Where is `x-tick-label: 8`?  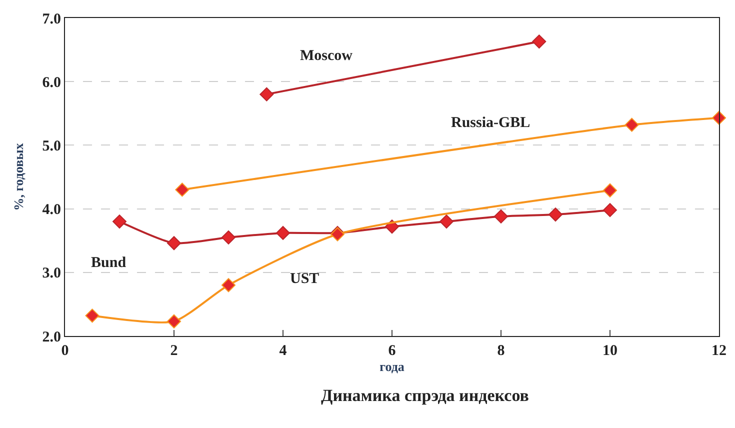
x-tick-label: 8 is located at coordinates (501, 351).